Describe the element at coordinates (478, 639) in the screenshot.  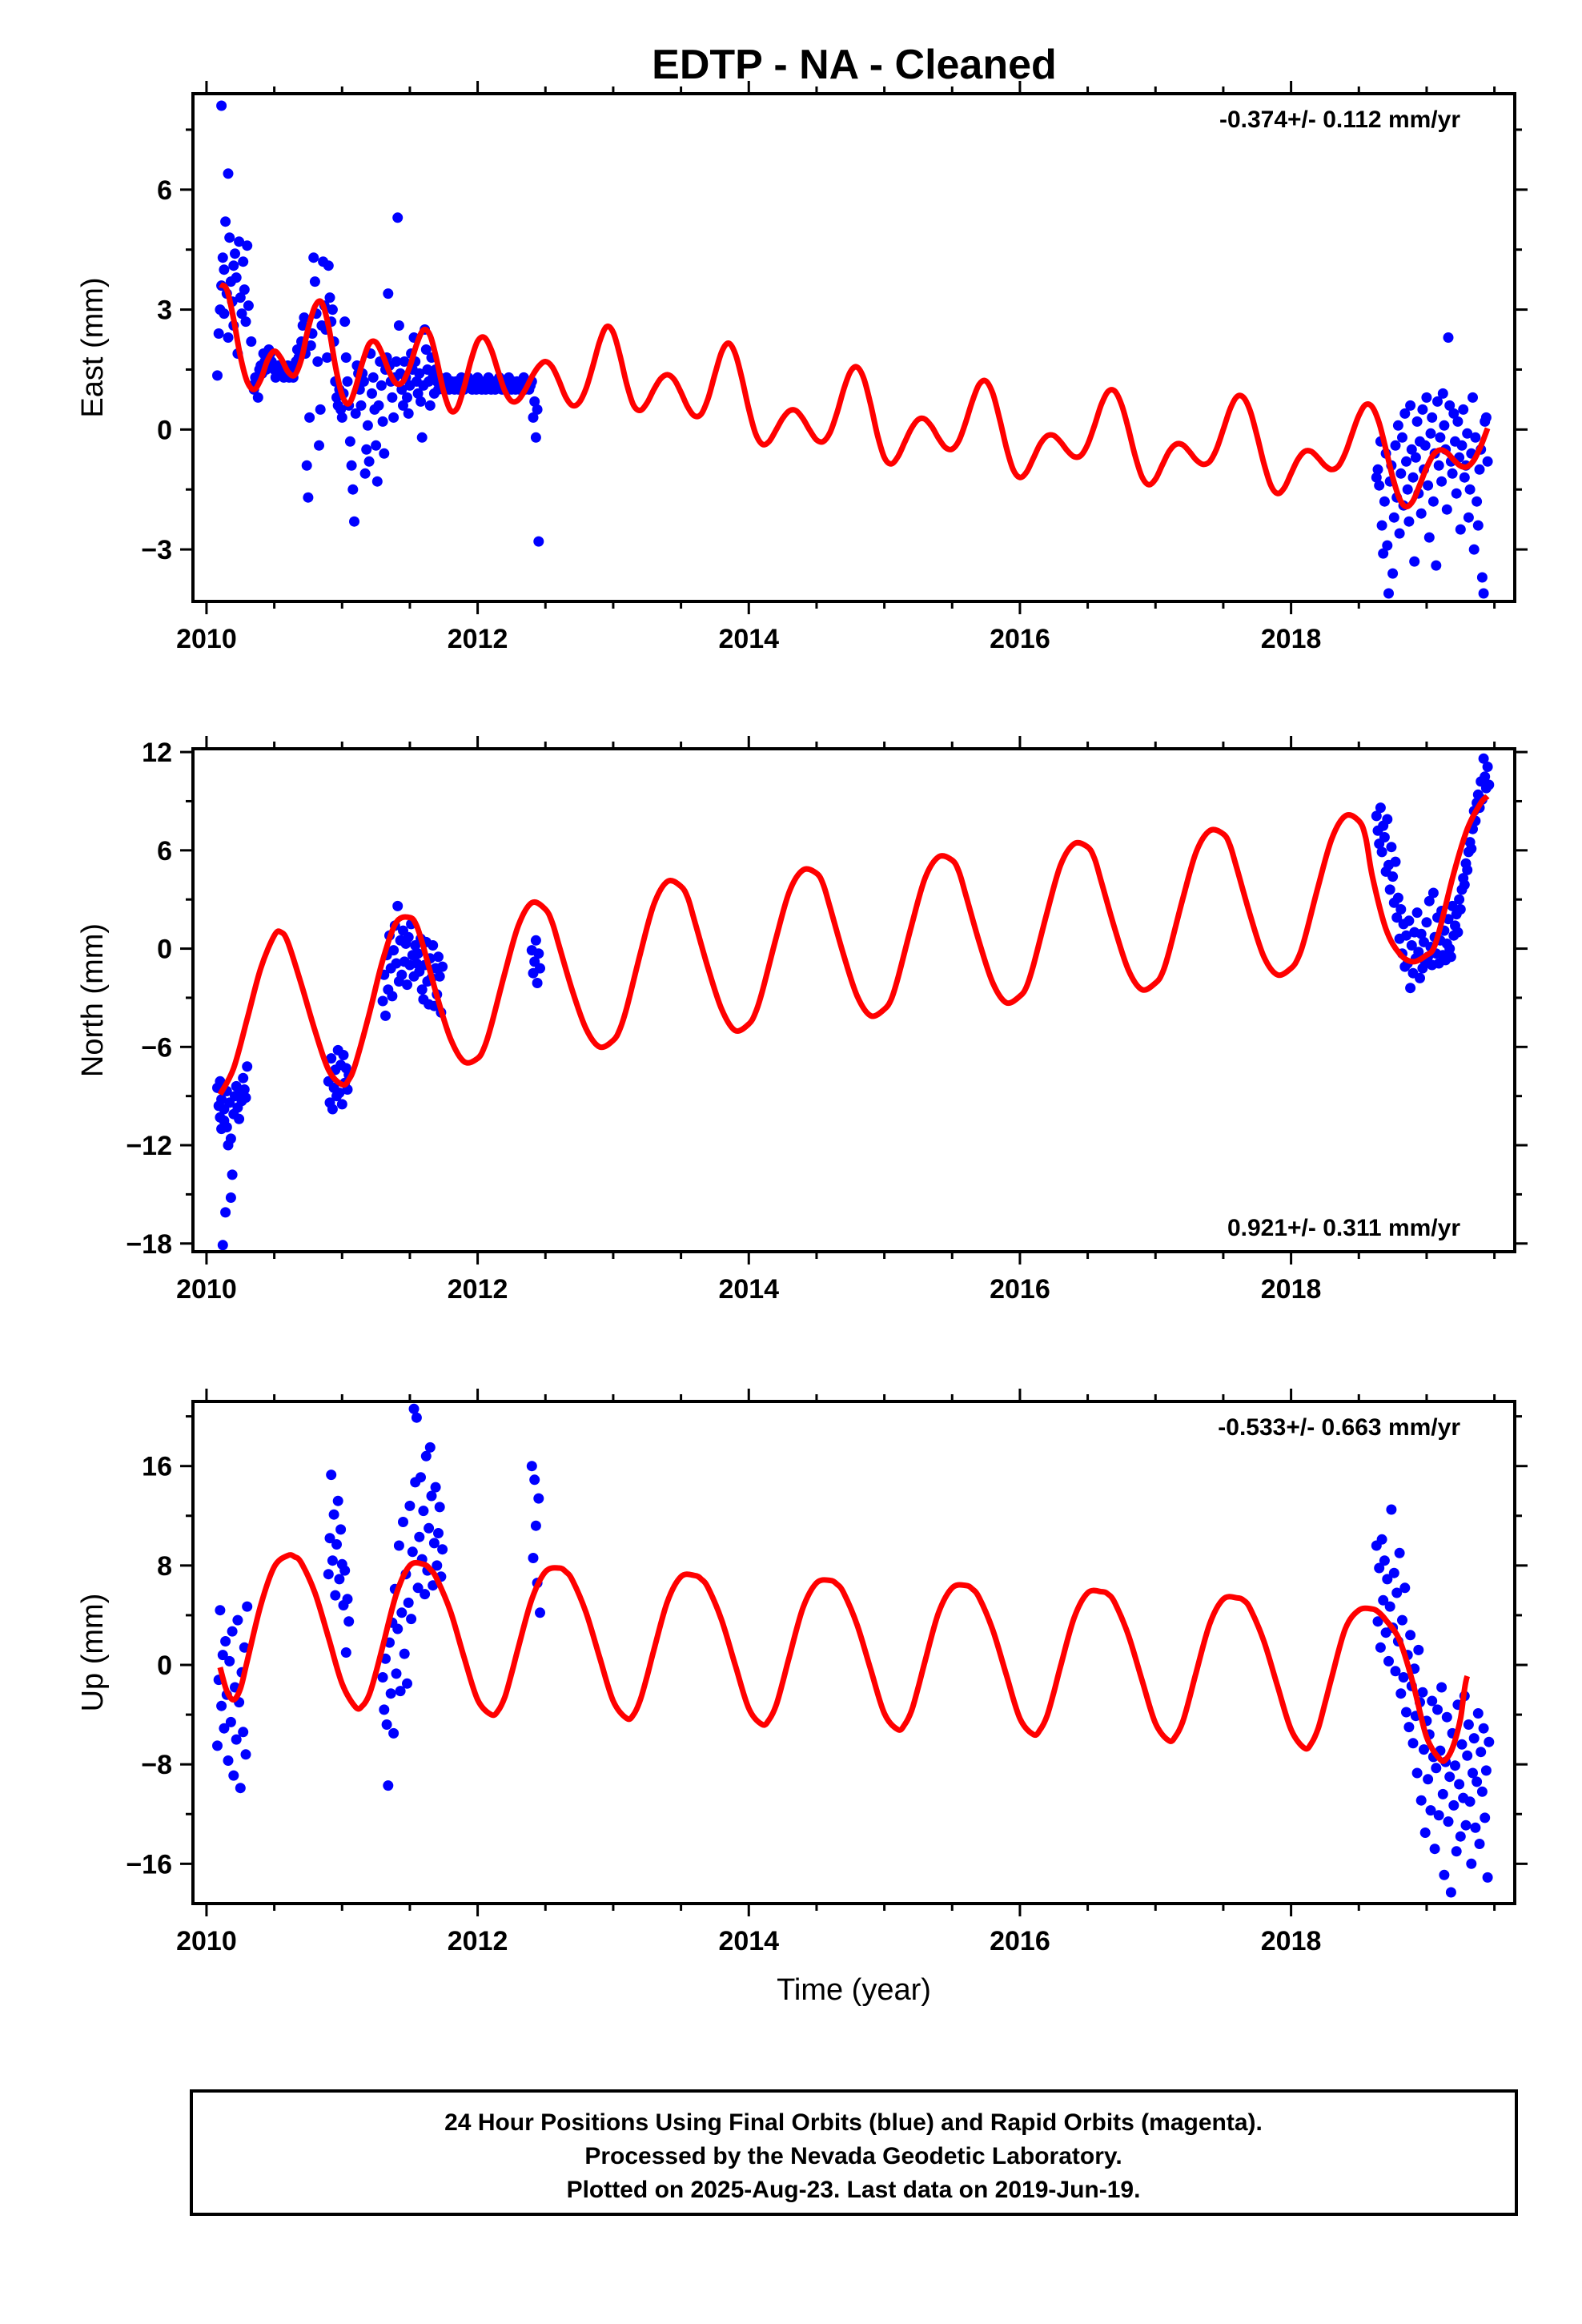
I see `x-tick-label: 2012` at that location.